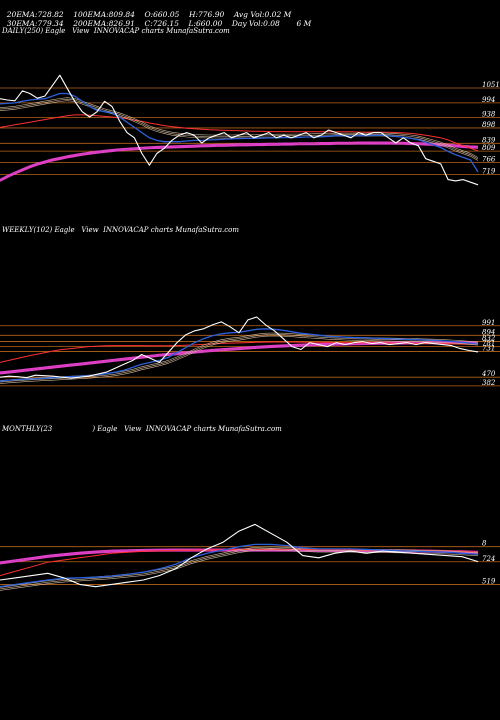  Describe the element at coordinates (484, 544) in the screenshot. I see `monthly-level-label: 8` at that location.